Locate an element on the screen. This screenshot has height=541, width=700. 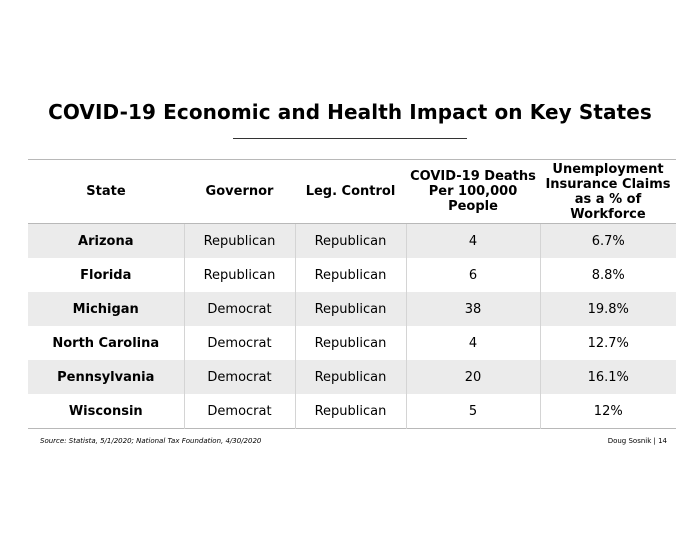
cell-unemployment: 12.7% is located at coordinates (607, 343).